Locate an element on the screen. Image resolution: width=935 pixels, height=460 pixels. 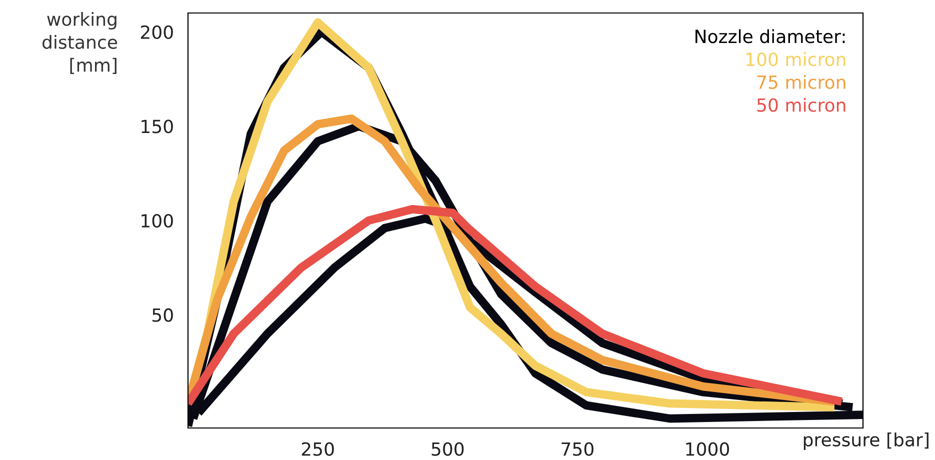
y-tick-label: 150 is located at coordinates (157, 127).